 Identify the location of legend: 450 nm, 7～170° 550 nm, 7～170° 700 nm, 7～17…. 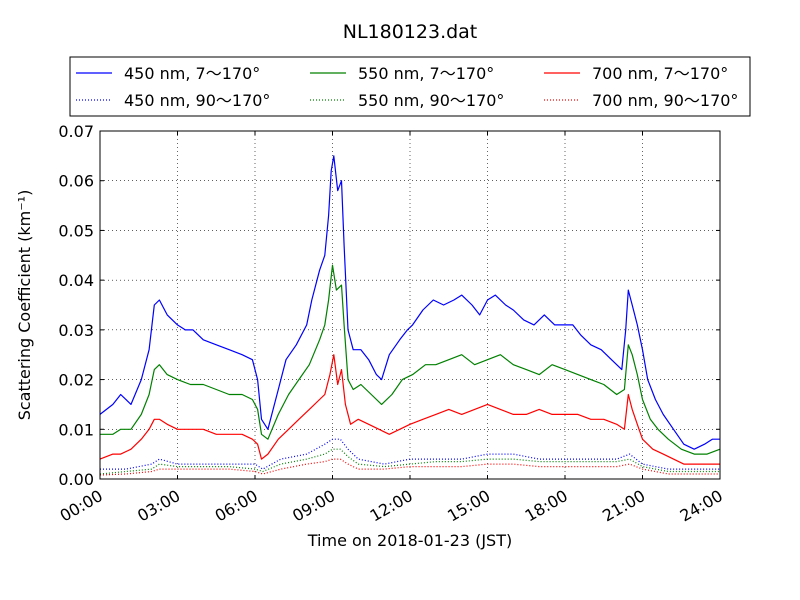
(410, 86).